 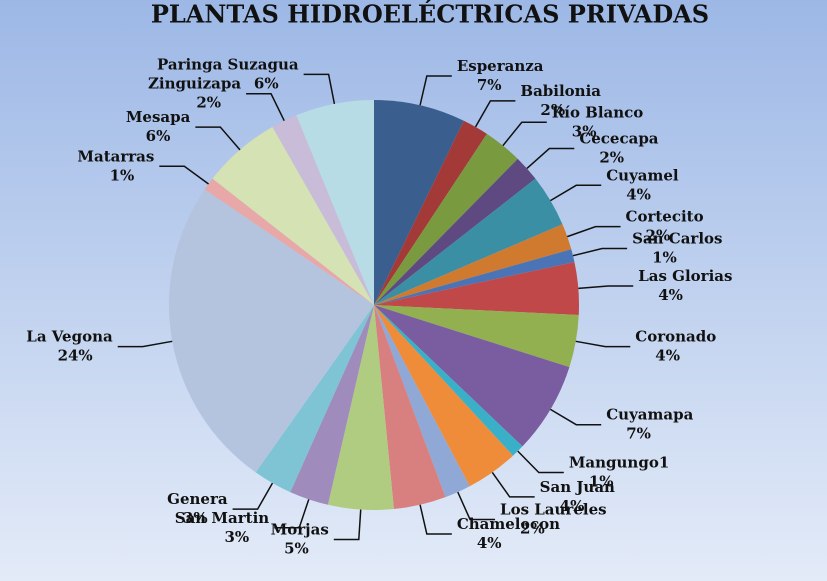 I want to click on slice-label: San Carlos, so click(x=677, y=238).